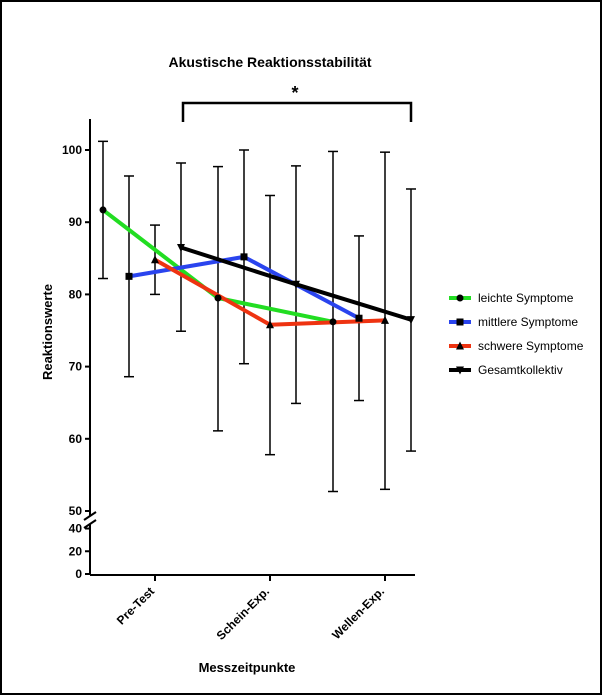 This screenshot has width=602, height=697. What do you see at coordinates (76, 551) in the screenshot?
I see `y-tick-label: 20` at bounding box center [76, 551].